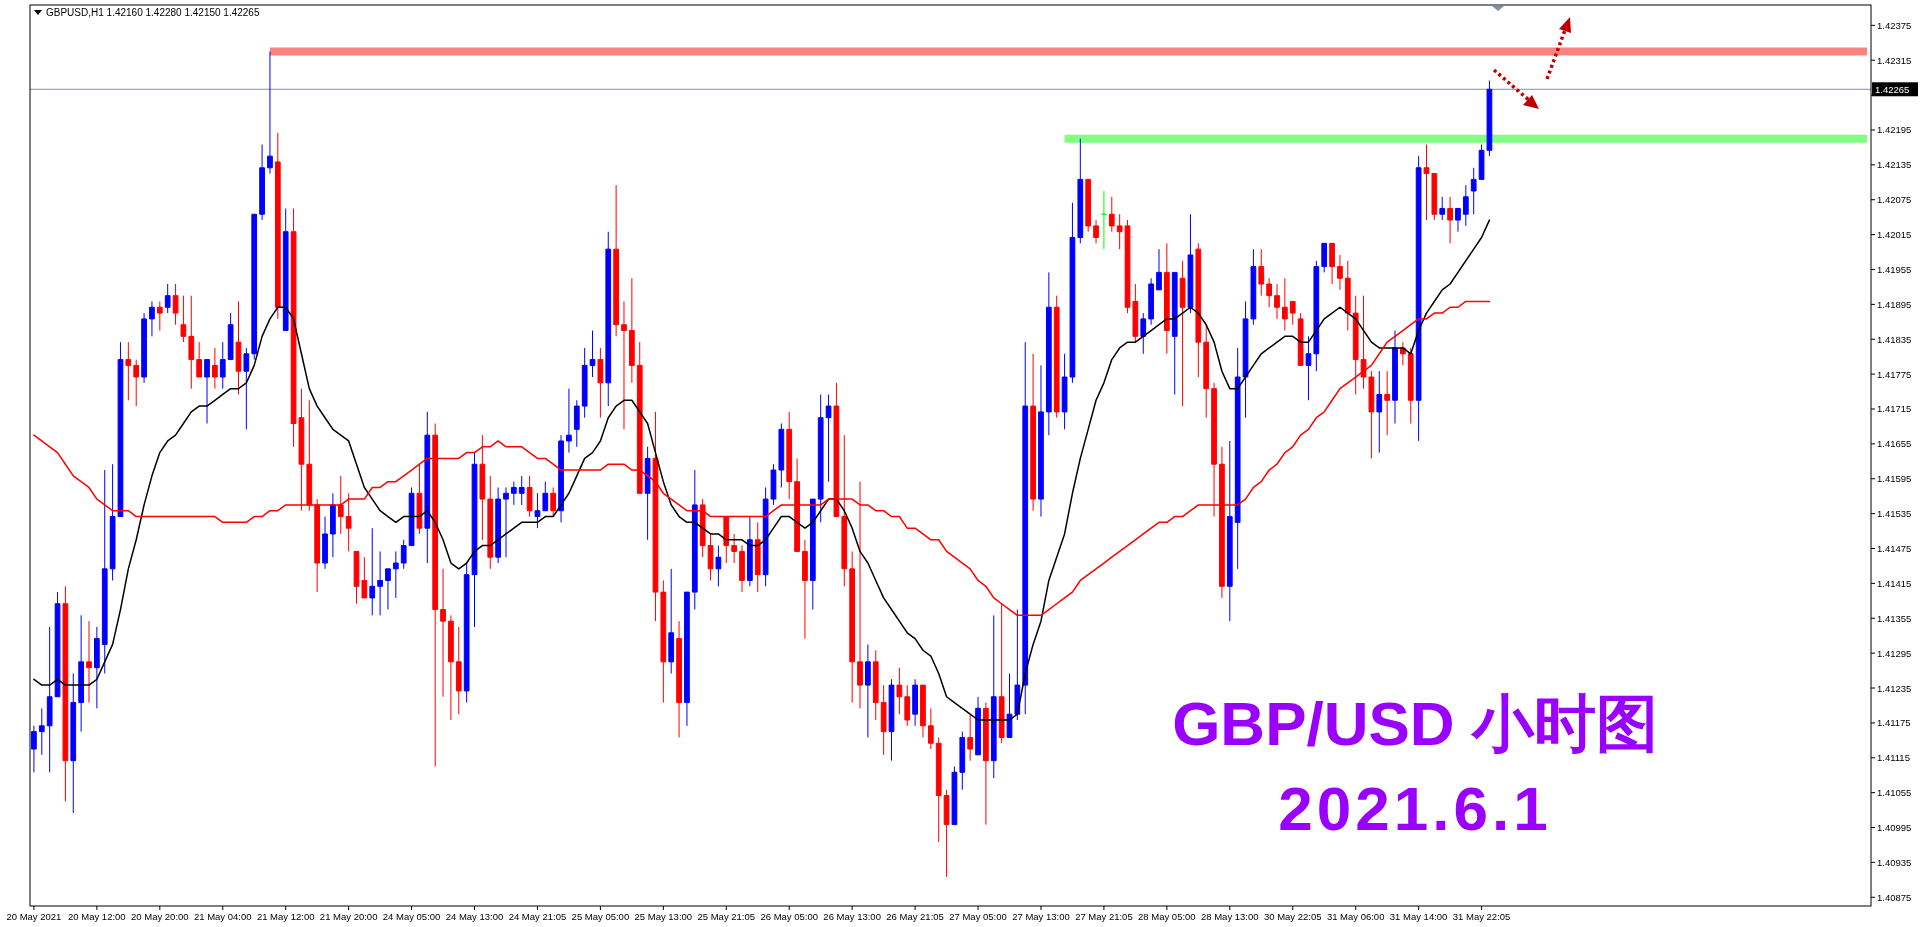 This screenshot has width=1920, height=927. What do you see at coordinates (852, 916) in the screenshot?
I see `x-tick-label: 26 May 13:00` at bounding box center [852, 916].